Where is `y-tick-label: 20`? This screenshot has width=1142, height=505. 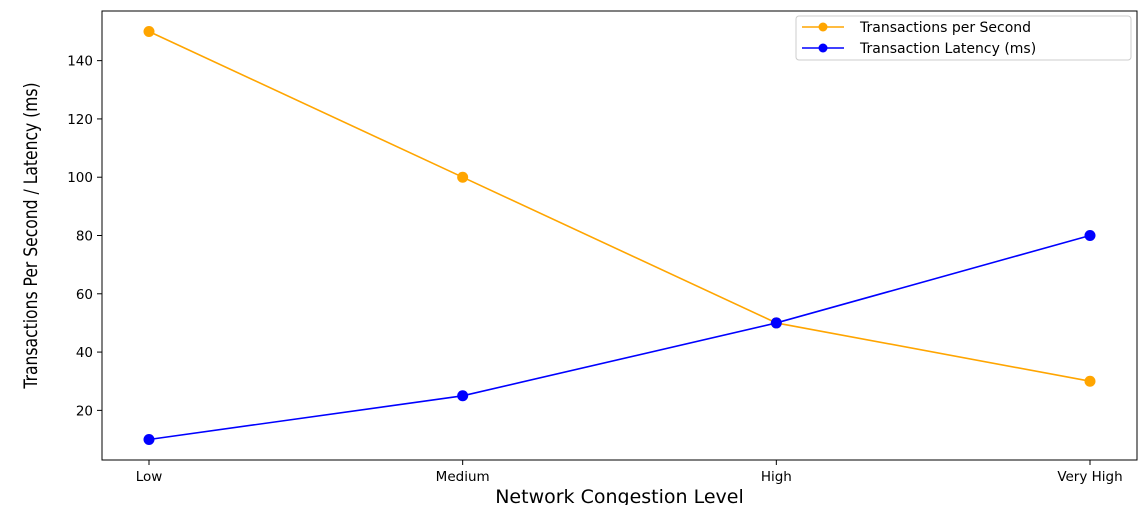
y-tick-label: 20 is located at coordinates (84, 411).